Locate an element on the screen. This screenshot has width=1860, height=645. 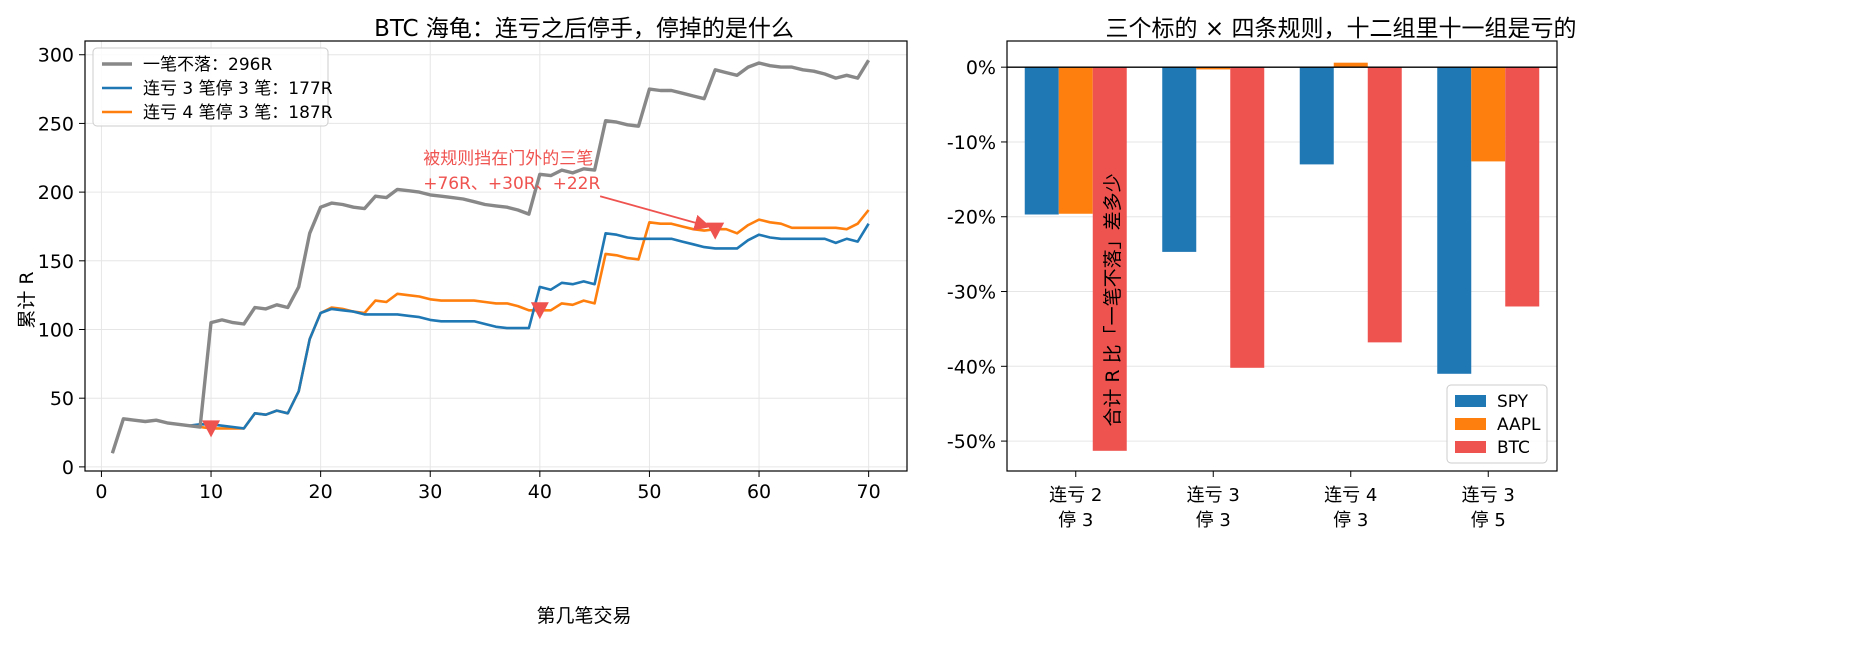
y-tick-label: 100 is located at coordinates (56, 330).